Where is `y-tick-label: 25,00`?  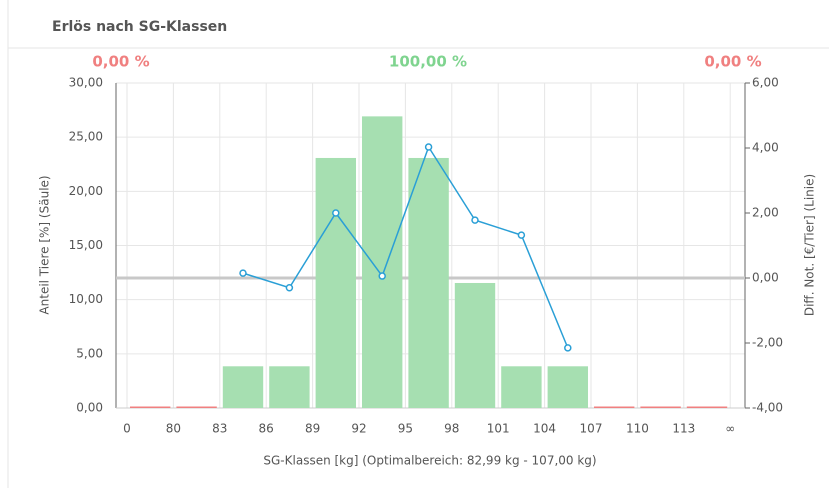 y-tick-label: 25,00 is located at coordinates (86, 137).